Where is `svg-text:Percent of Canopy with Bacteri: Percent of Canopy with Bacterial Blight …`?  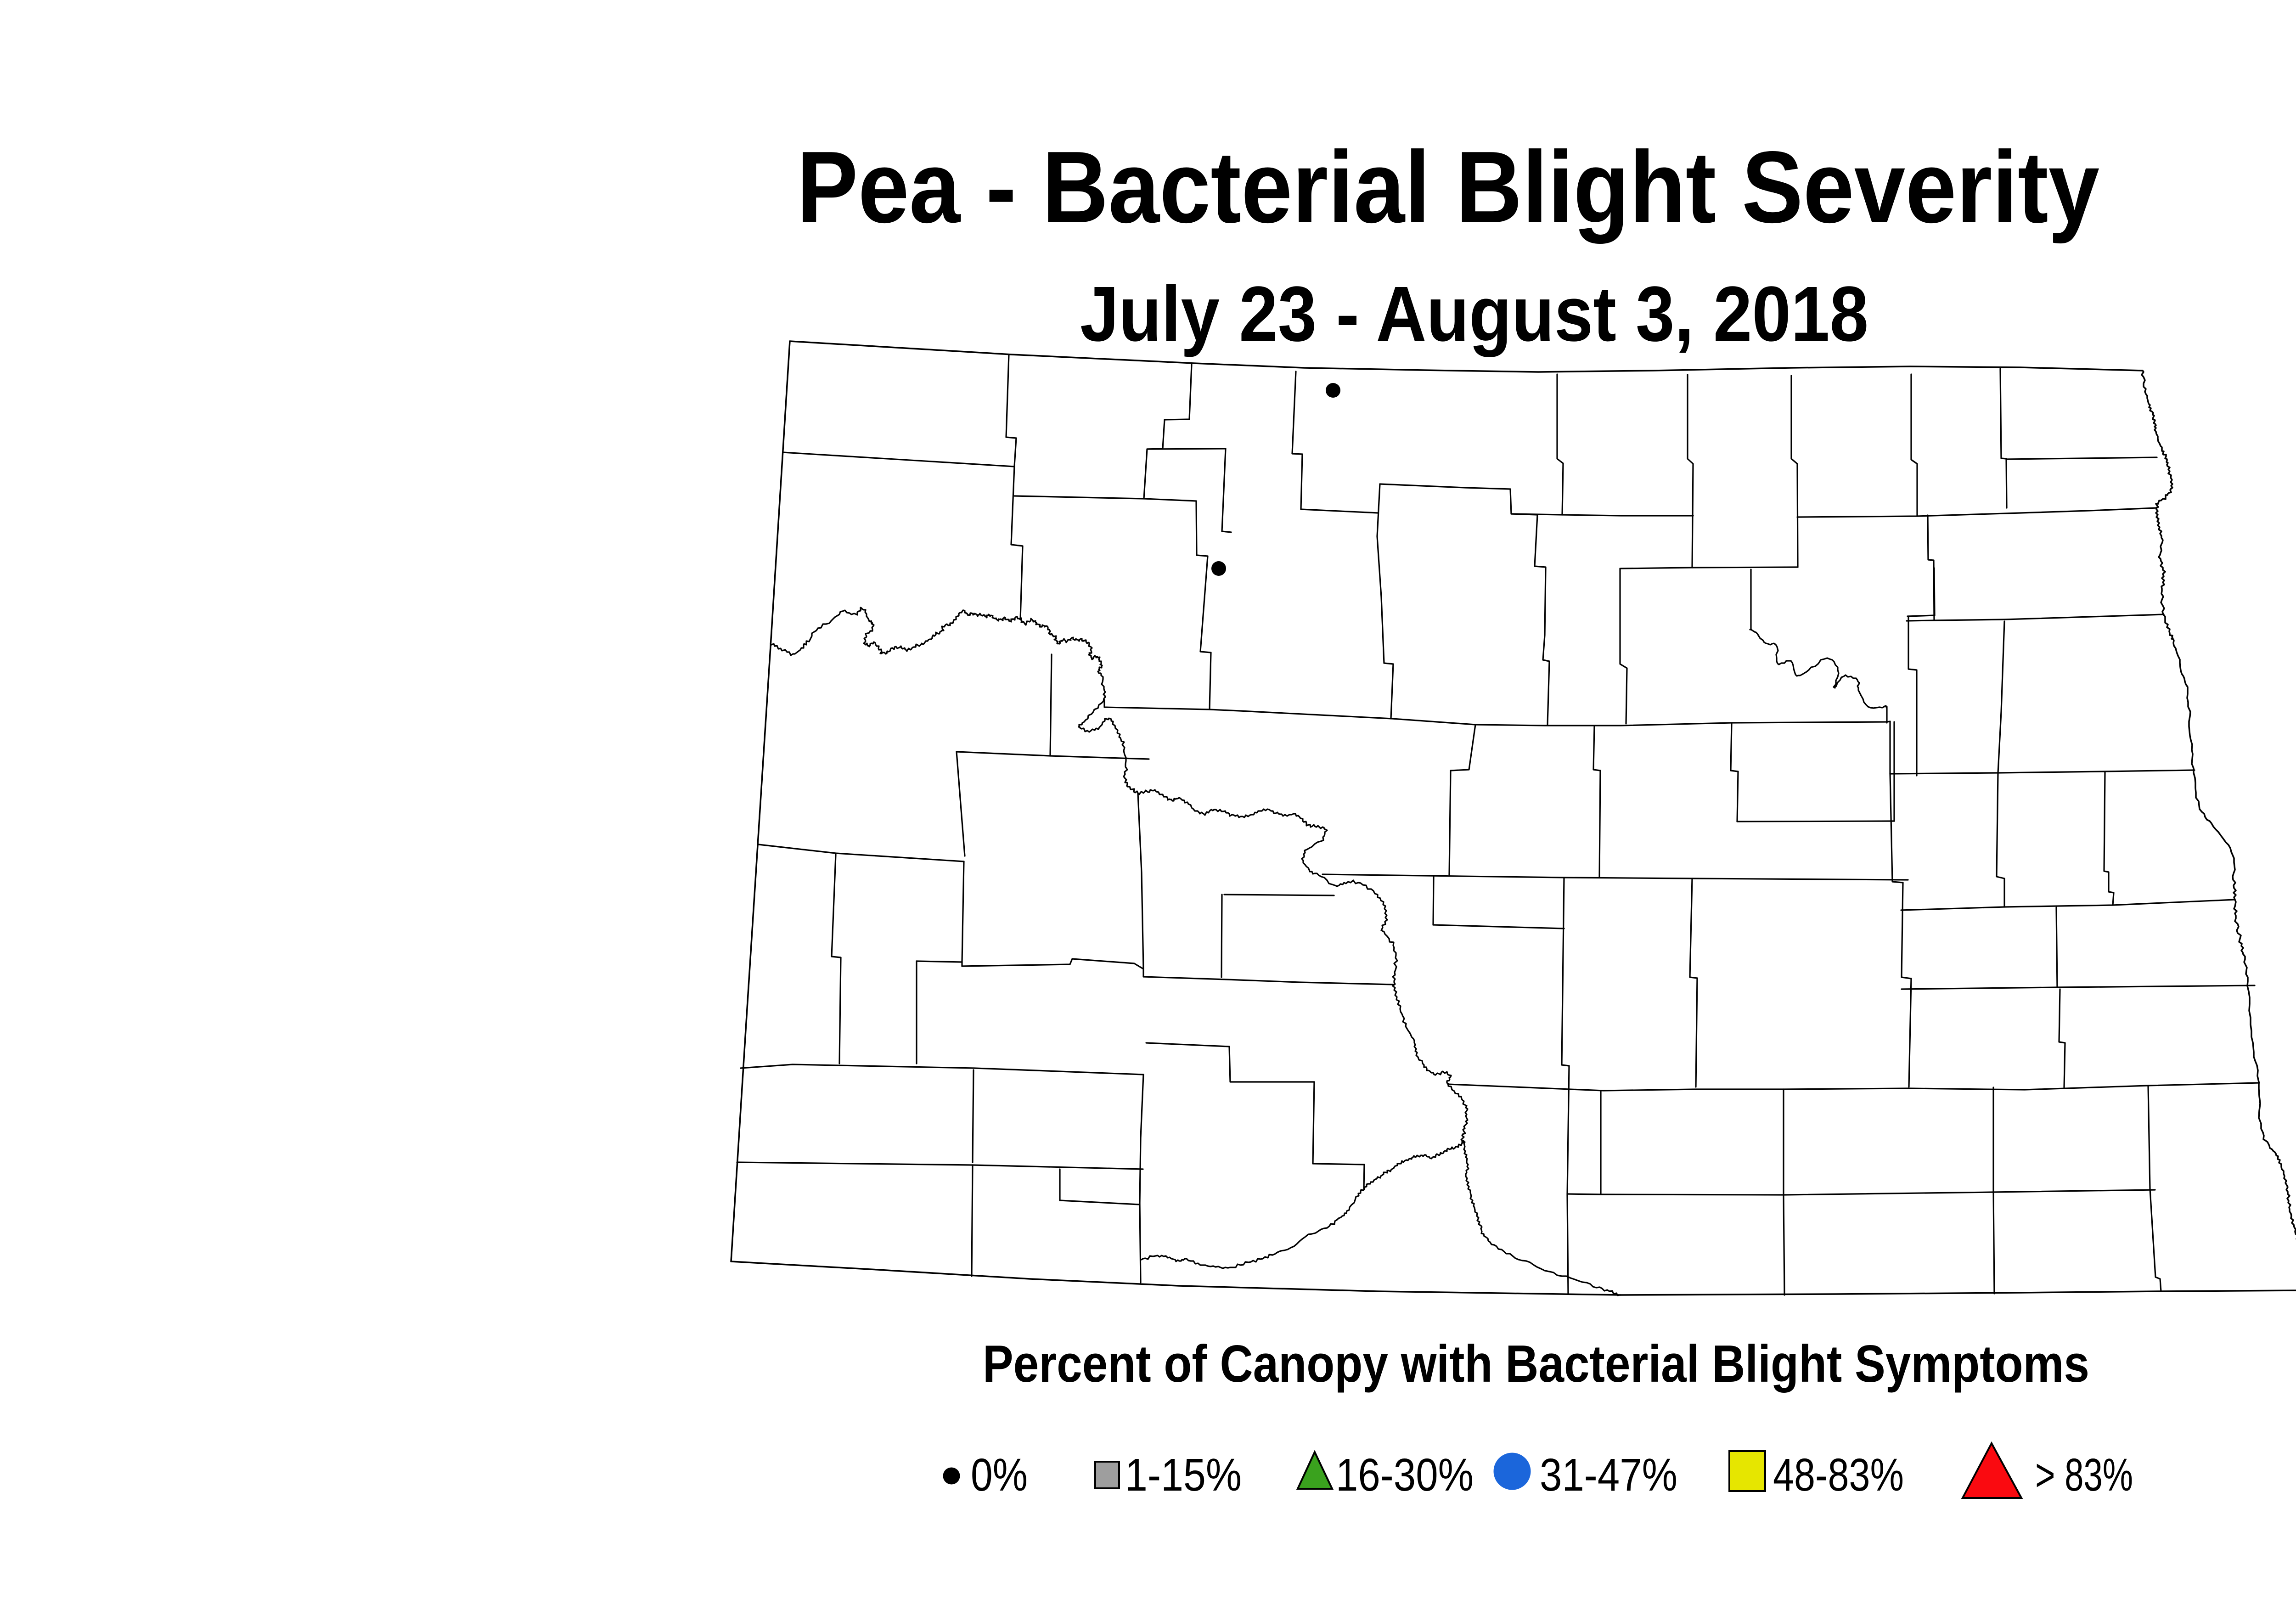
svg-text:Percent of Canopy with Bacteri: Percent of Canopy with Bacterial Blight … is located at coordinates (1536, 1364).